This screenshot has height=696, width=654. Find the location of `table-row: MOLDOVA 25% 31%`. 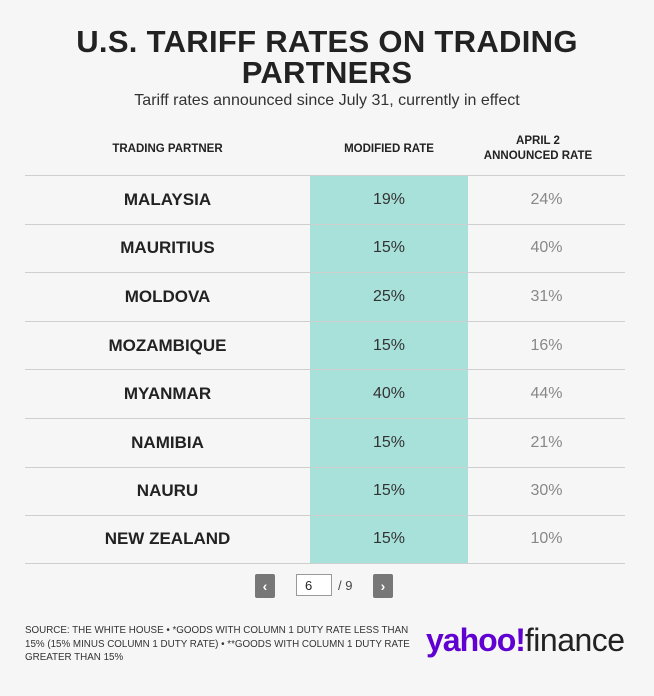

table-row: MOLDOVA 25% 31% is located at coordinates (325, 296).